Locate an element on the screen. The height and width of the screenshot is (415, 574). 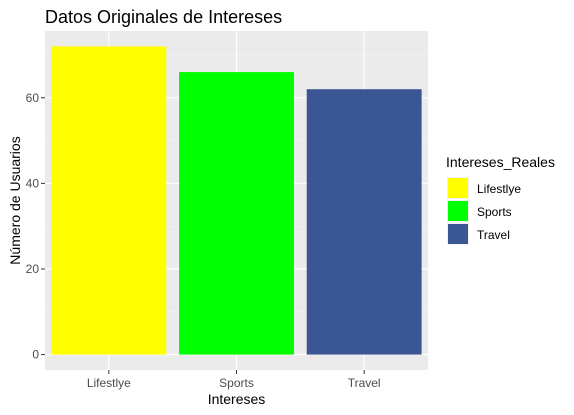
y-tick-label: 60 is located at coordinates (33, 98).